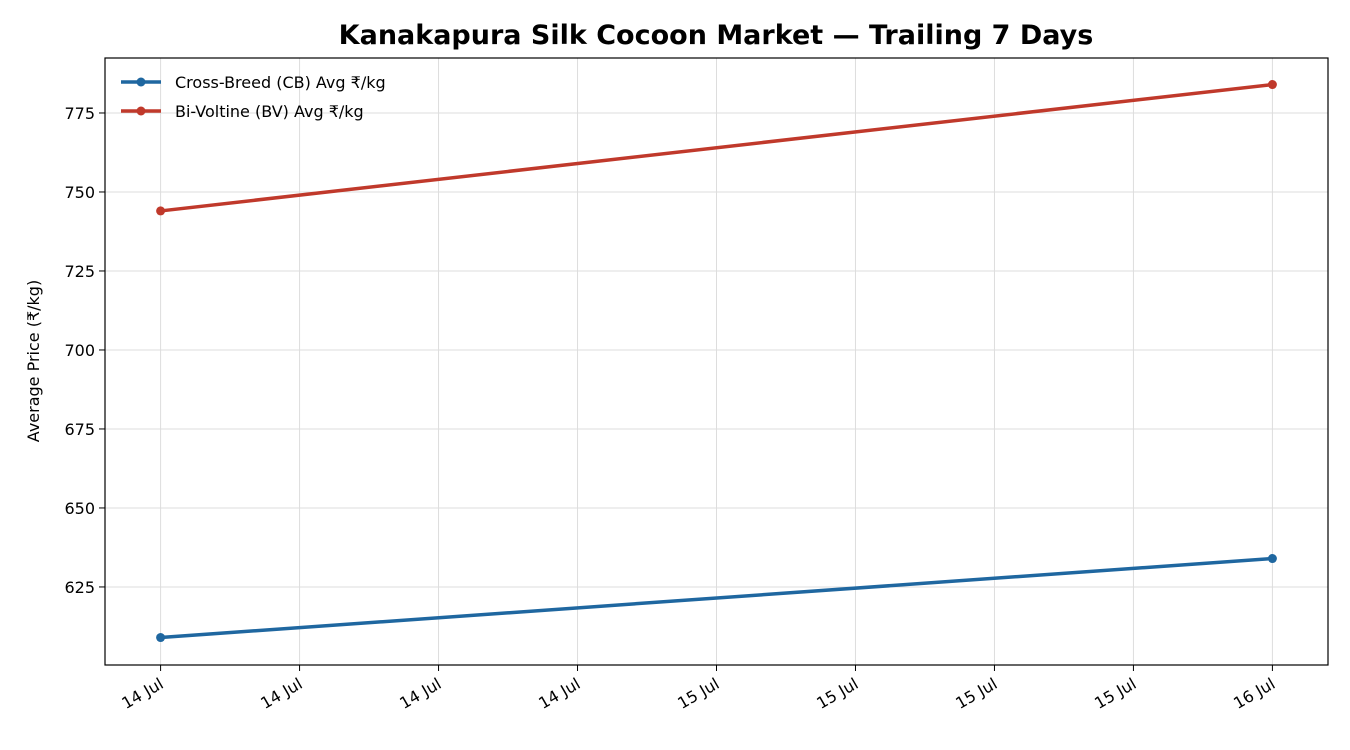 This screenshot has width=1350, height=750. I want to click on y-tick-label: 700, so click(79, 350).